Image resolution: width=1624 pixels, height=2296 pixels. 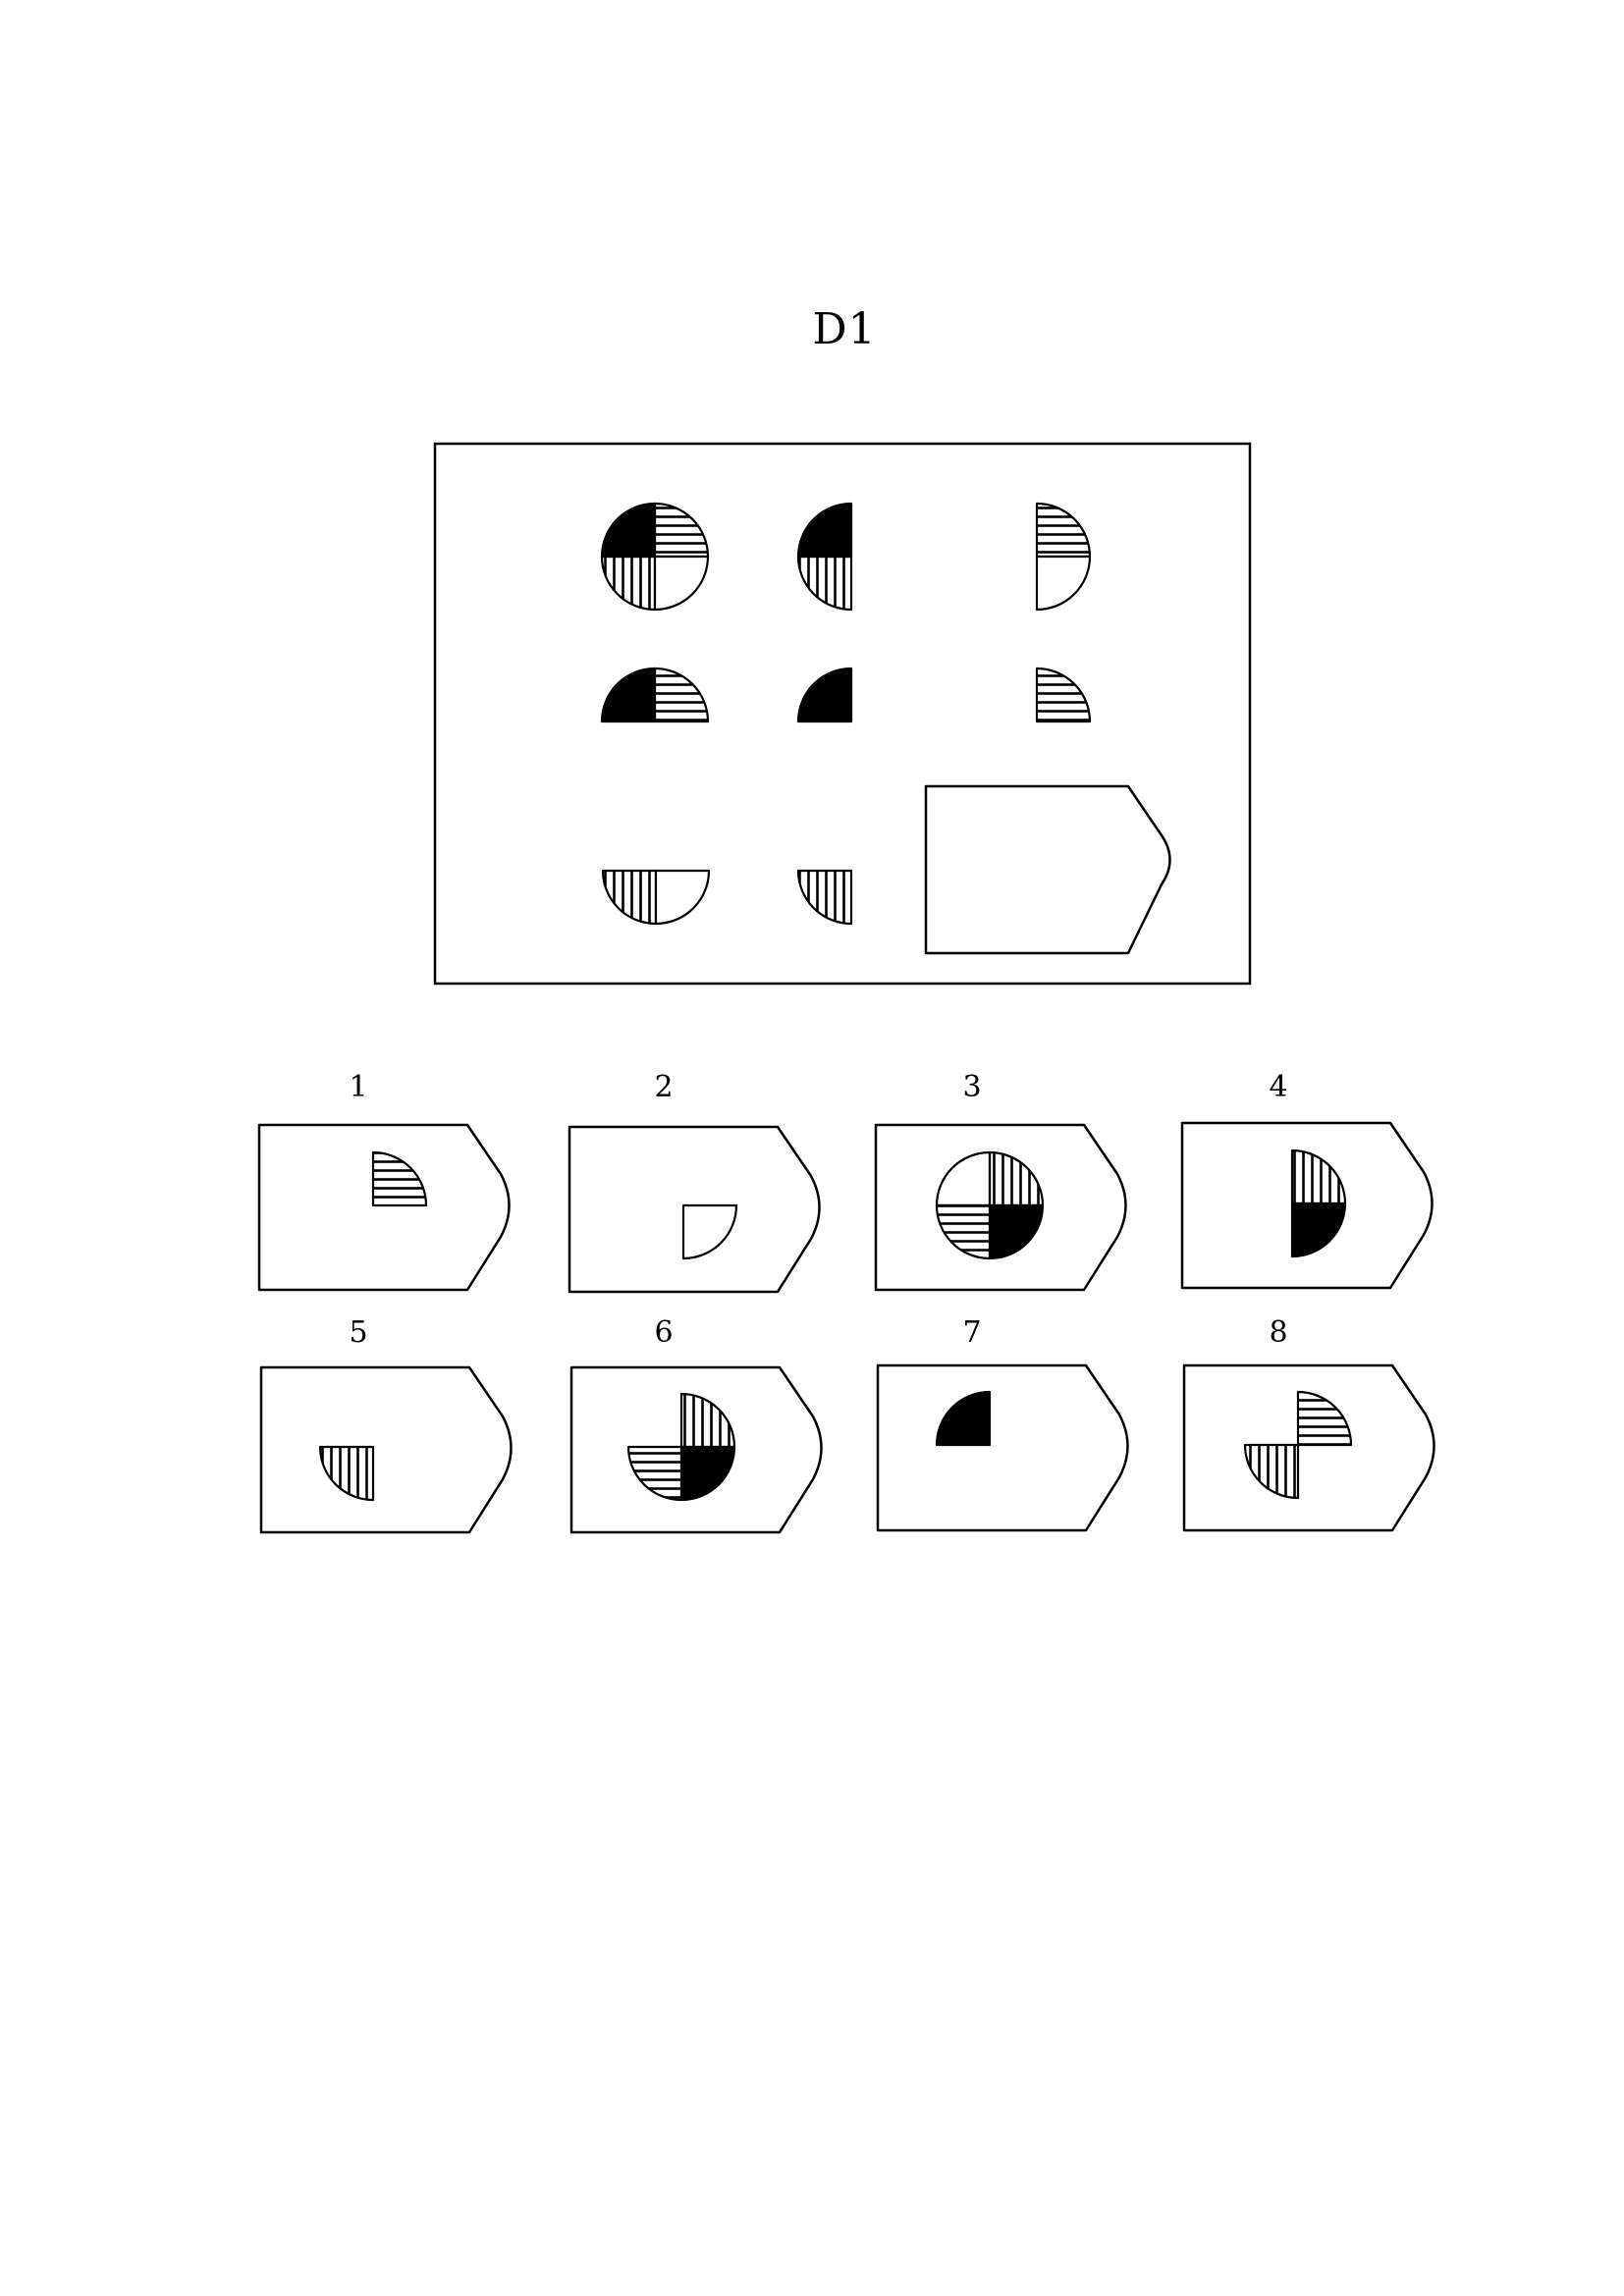 What do you see at coordinates (664, 1333) in the screenshot?
I see `option-label-6: 6` at bounding box center [664, 1333].